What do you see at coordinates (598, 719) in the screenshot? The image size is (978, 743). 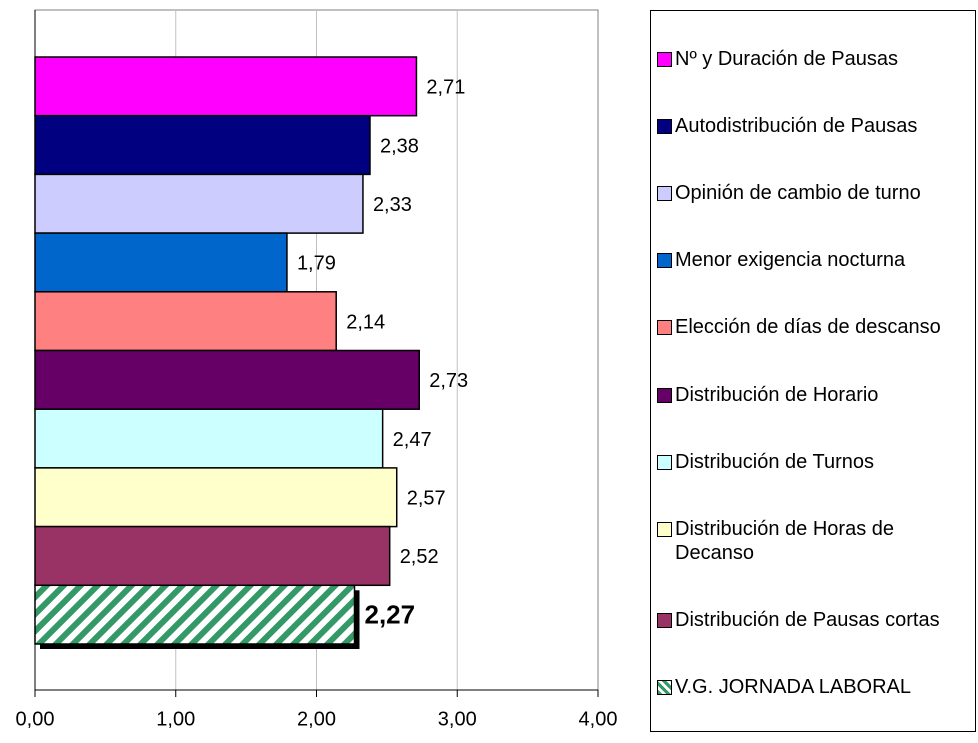 I see `x-tick-label: 4,00` at bounding box center [598, 719].